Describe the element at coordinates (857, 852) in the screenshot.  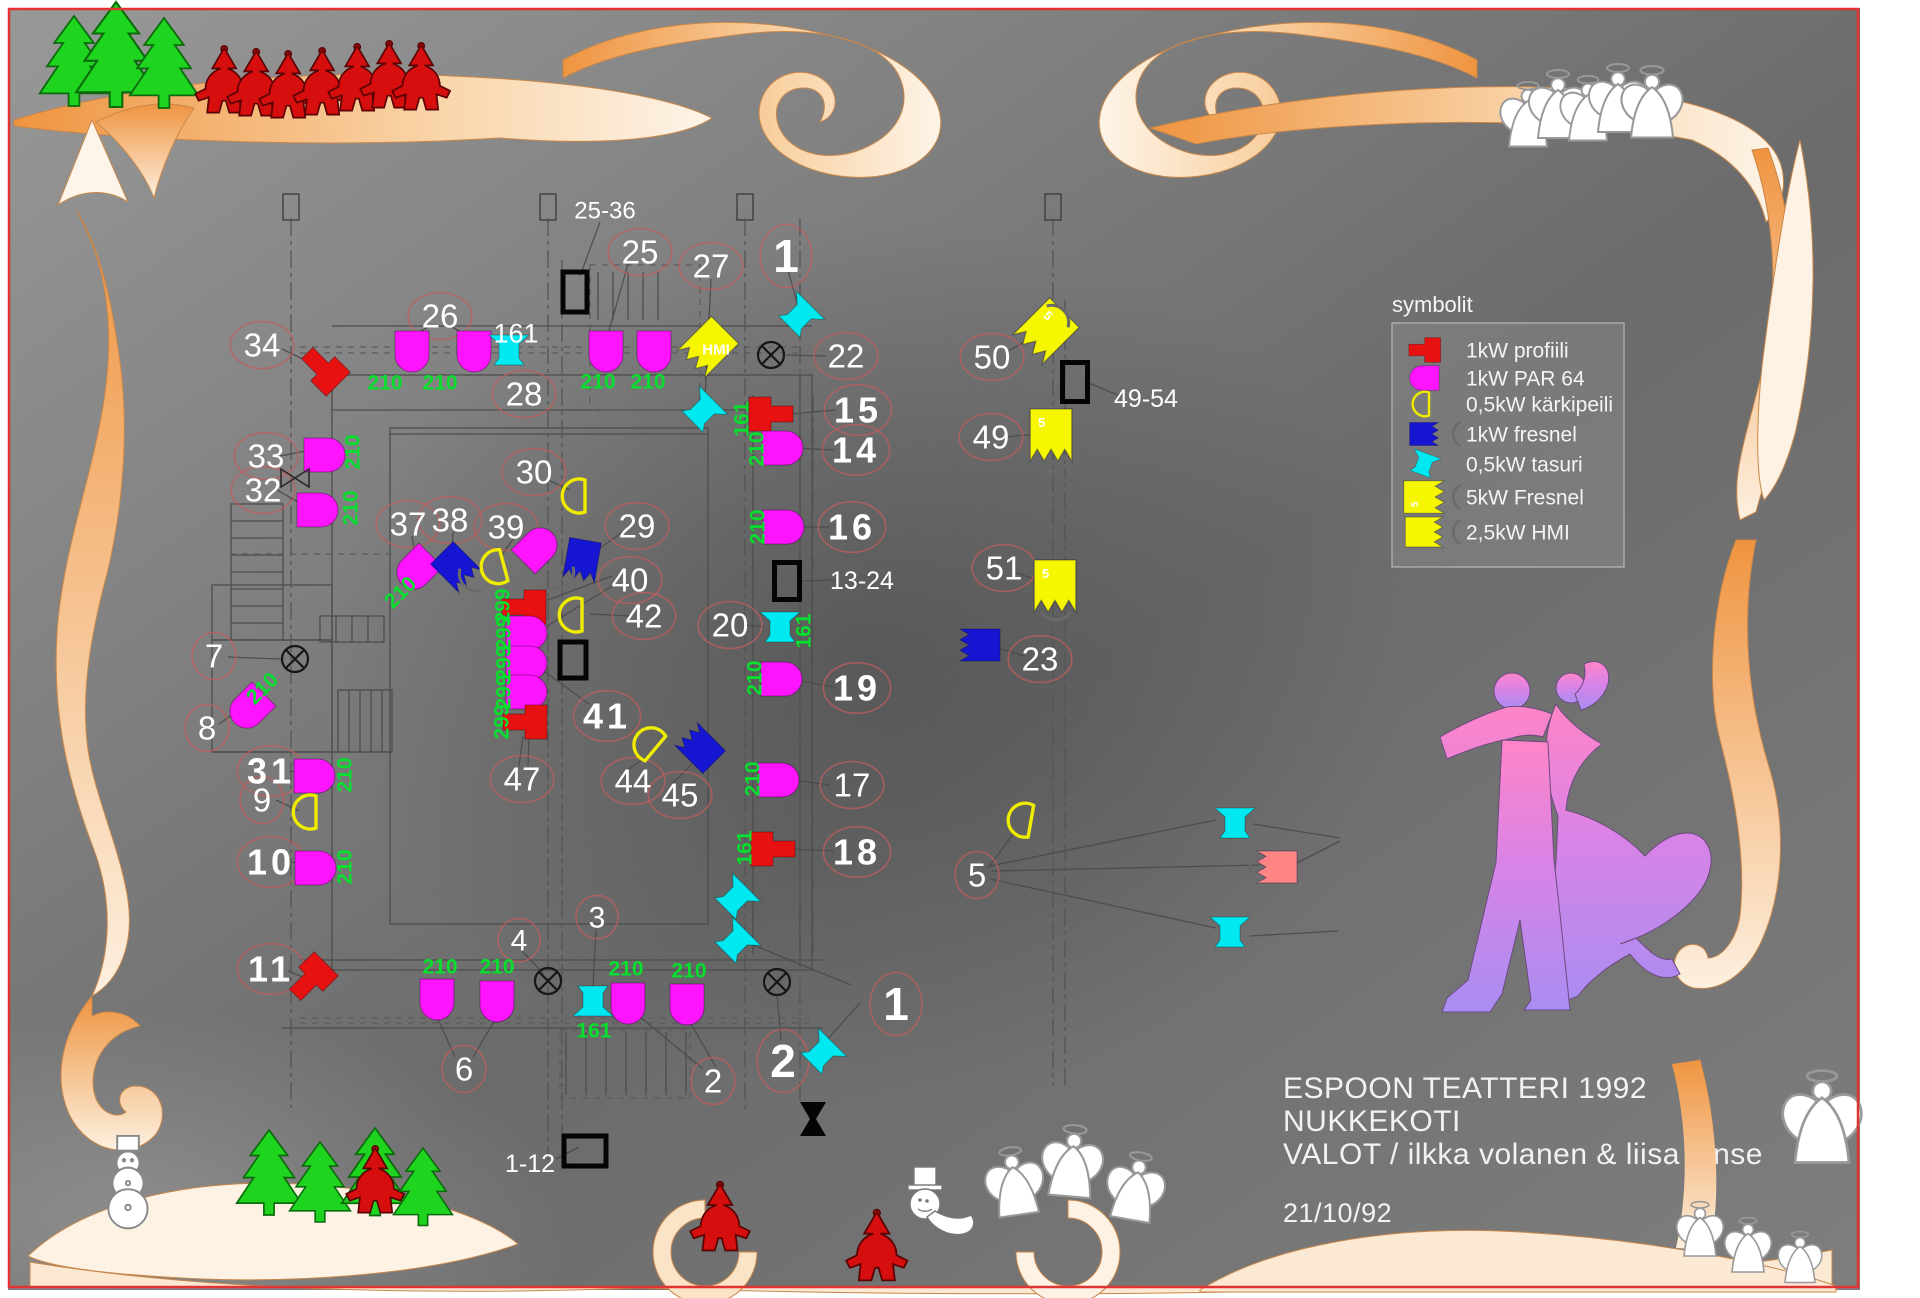
I see `fixture-number-label: 18` at that location.